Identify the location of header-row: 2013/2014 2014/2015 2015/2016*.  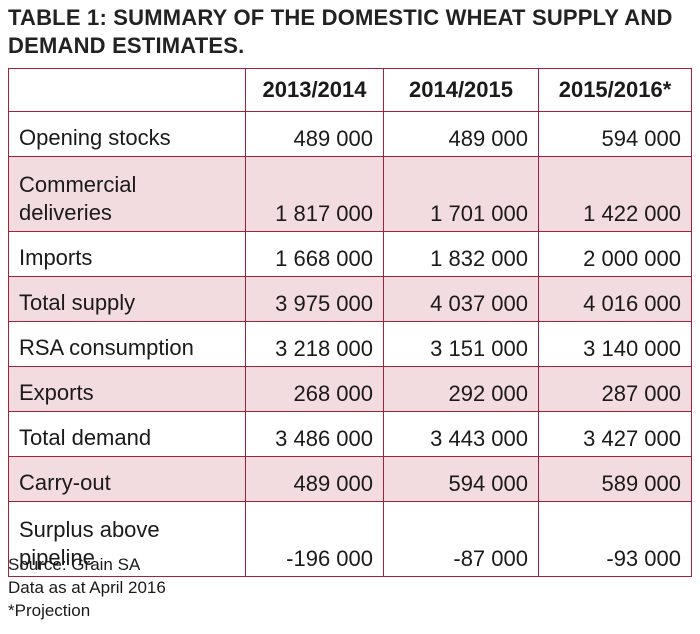
(350, 90).